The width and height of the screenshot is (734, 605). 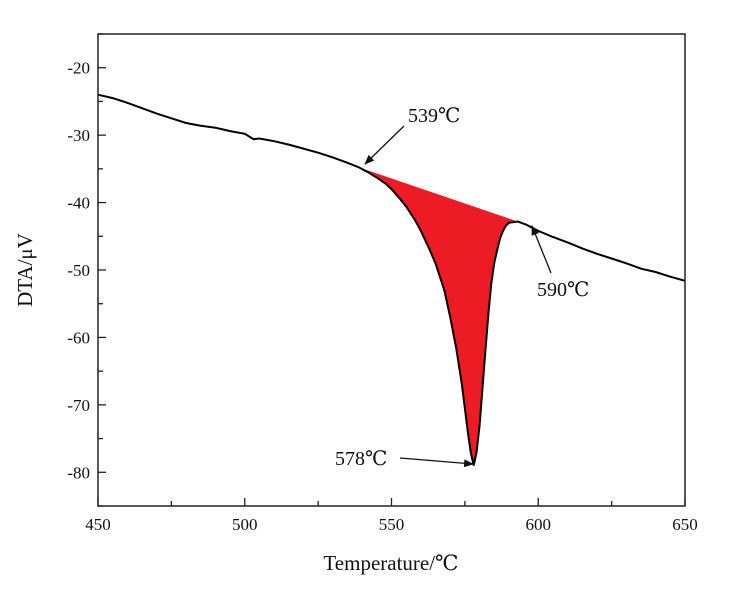 What do you see at coordinates (78, 203) in the screenshot?
I see `y-tick-label: -40` at bounding box center [78, 203].